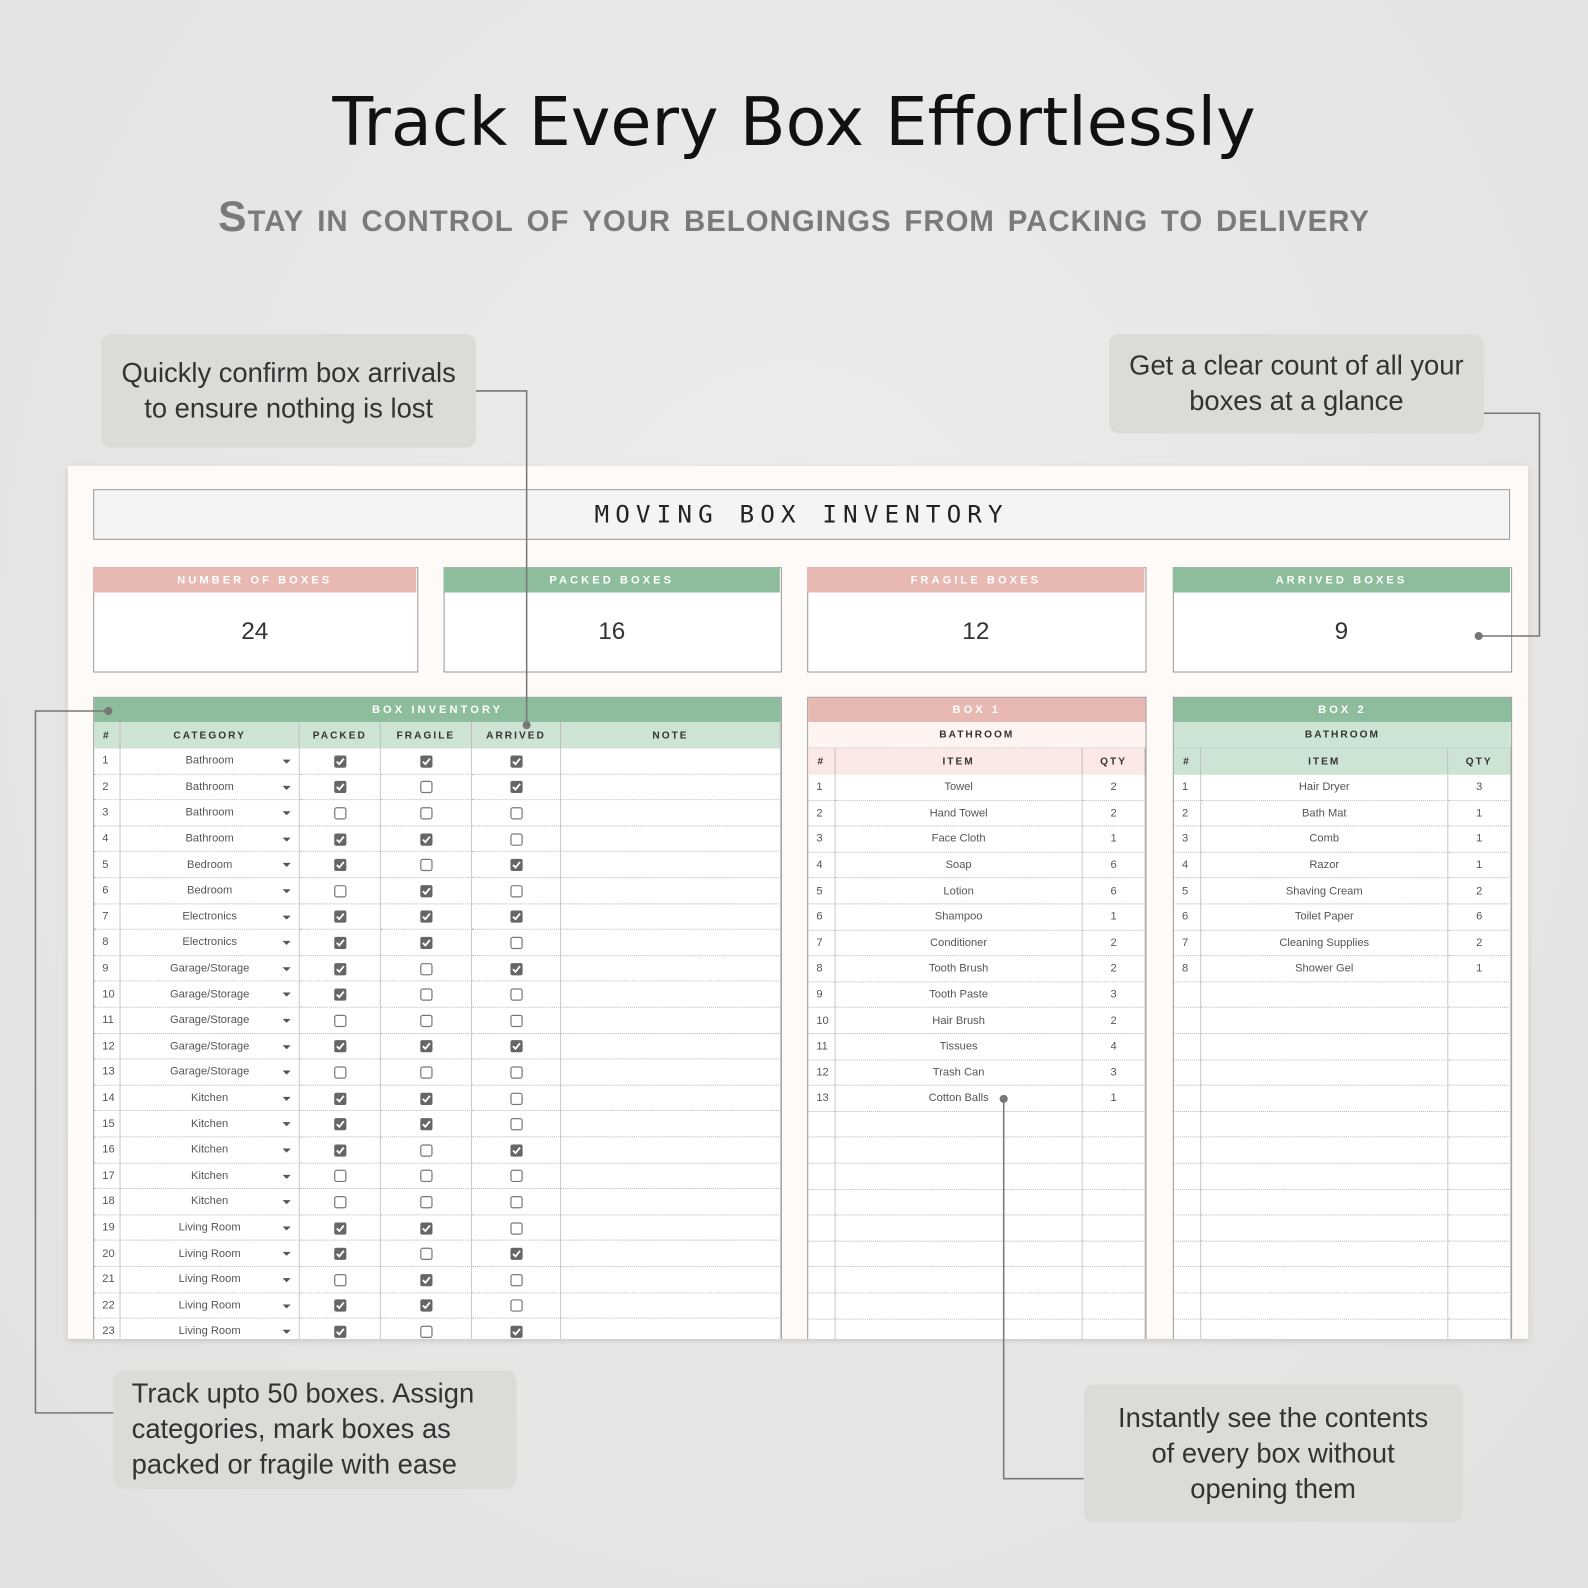  I want to click on item-cell, so click(1325, 1072).